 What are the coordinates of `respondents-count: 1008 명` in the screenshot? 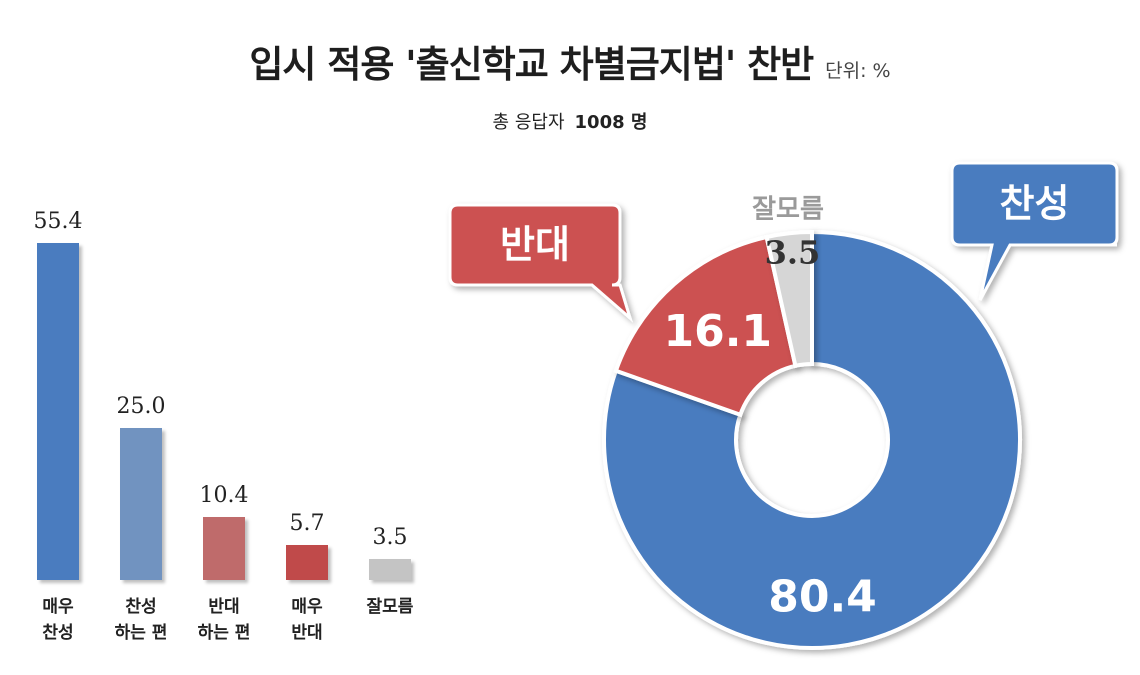 It's located at (611, 122).